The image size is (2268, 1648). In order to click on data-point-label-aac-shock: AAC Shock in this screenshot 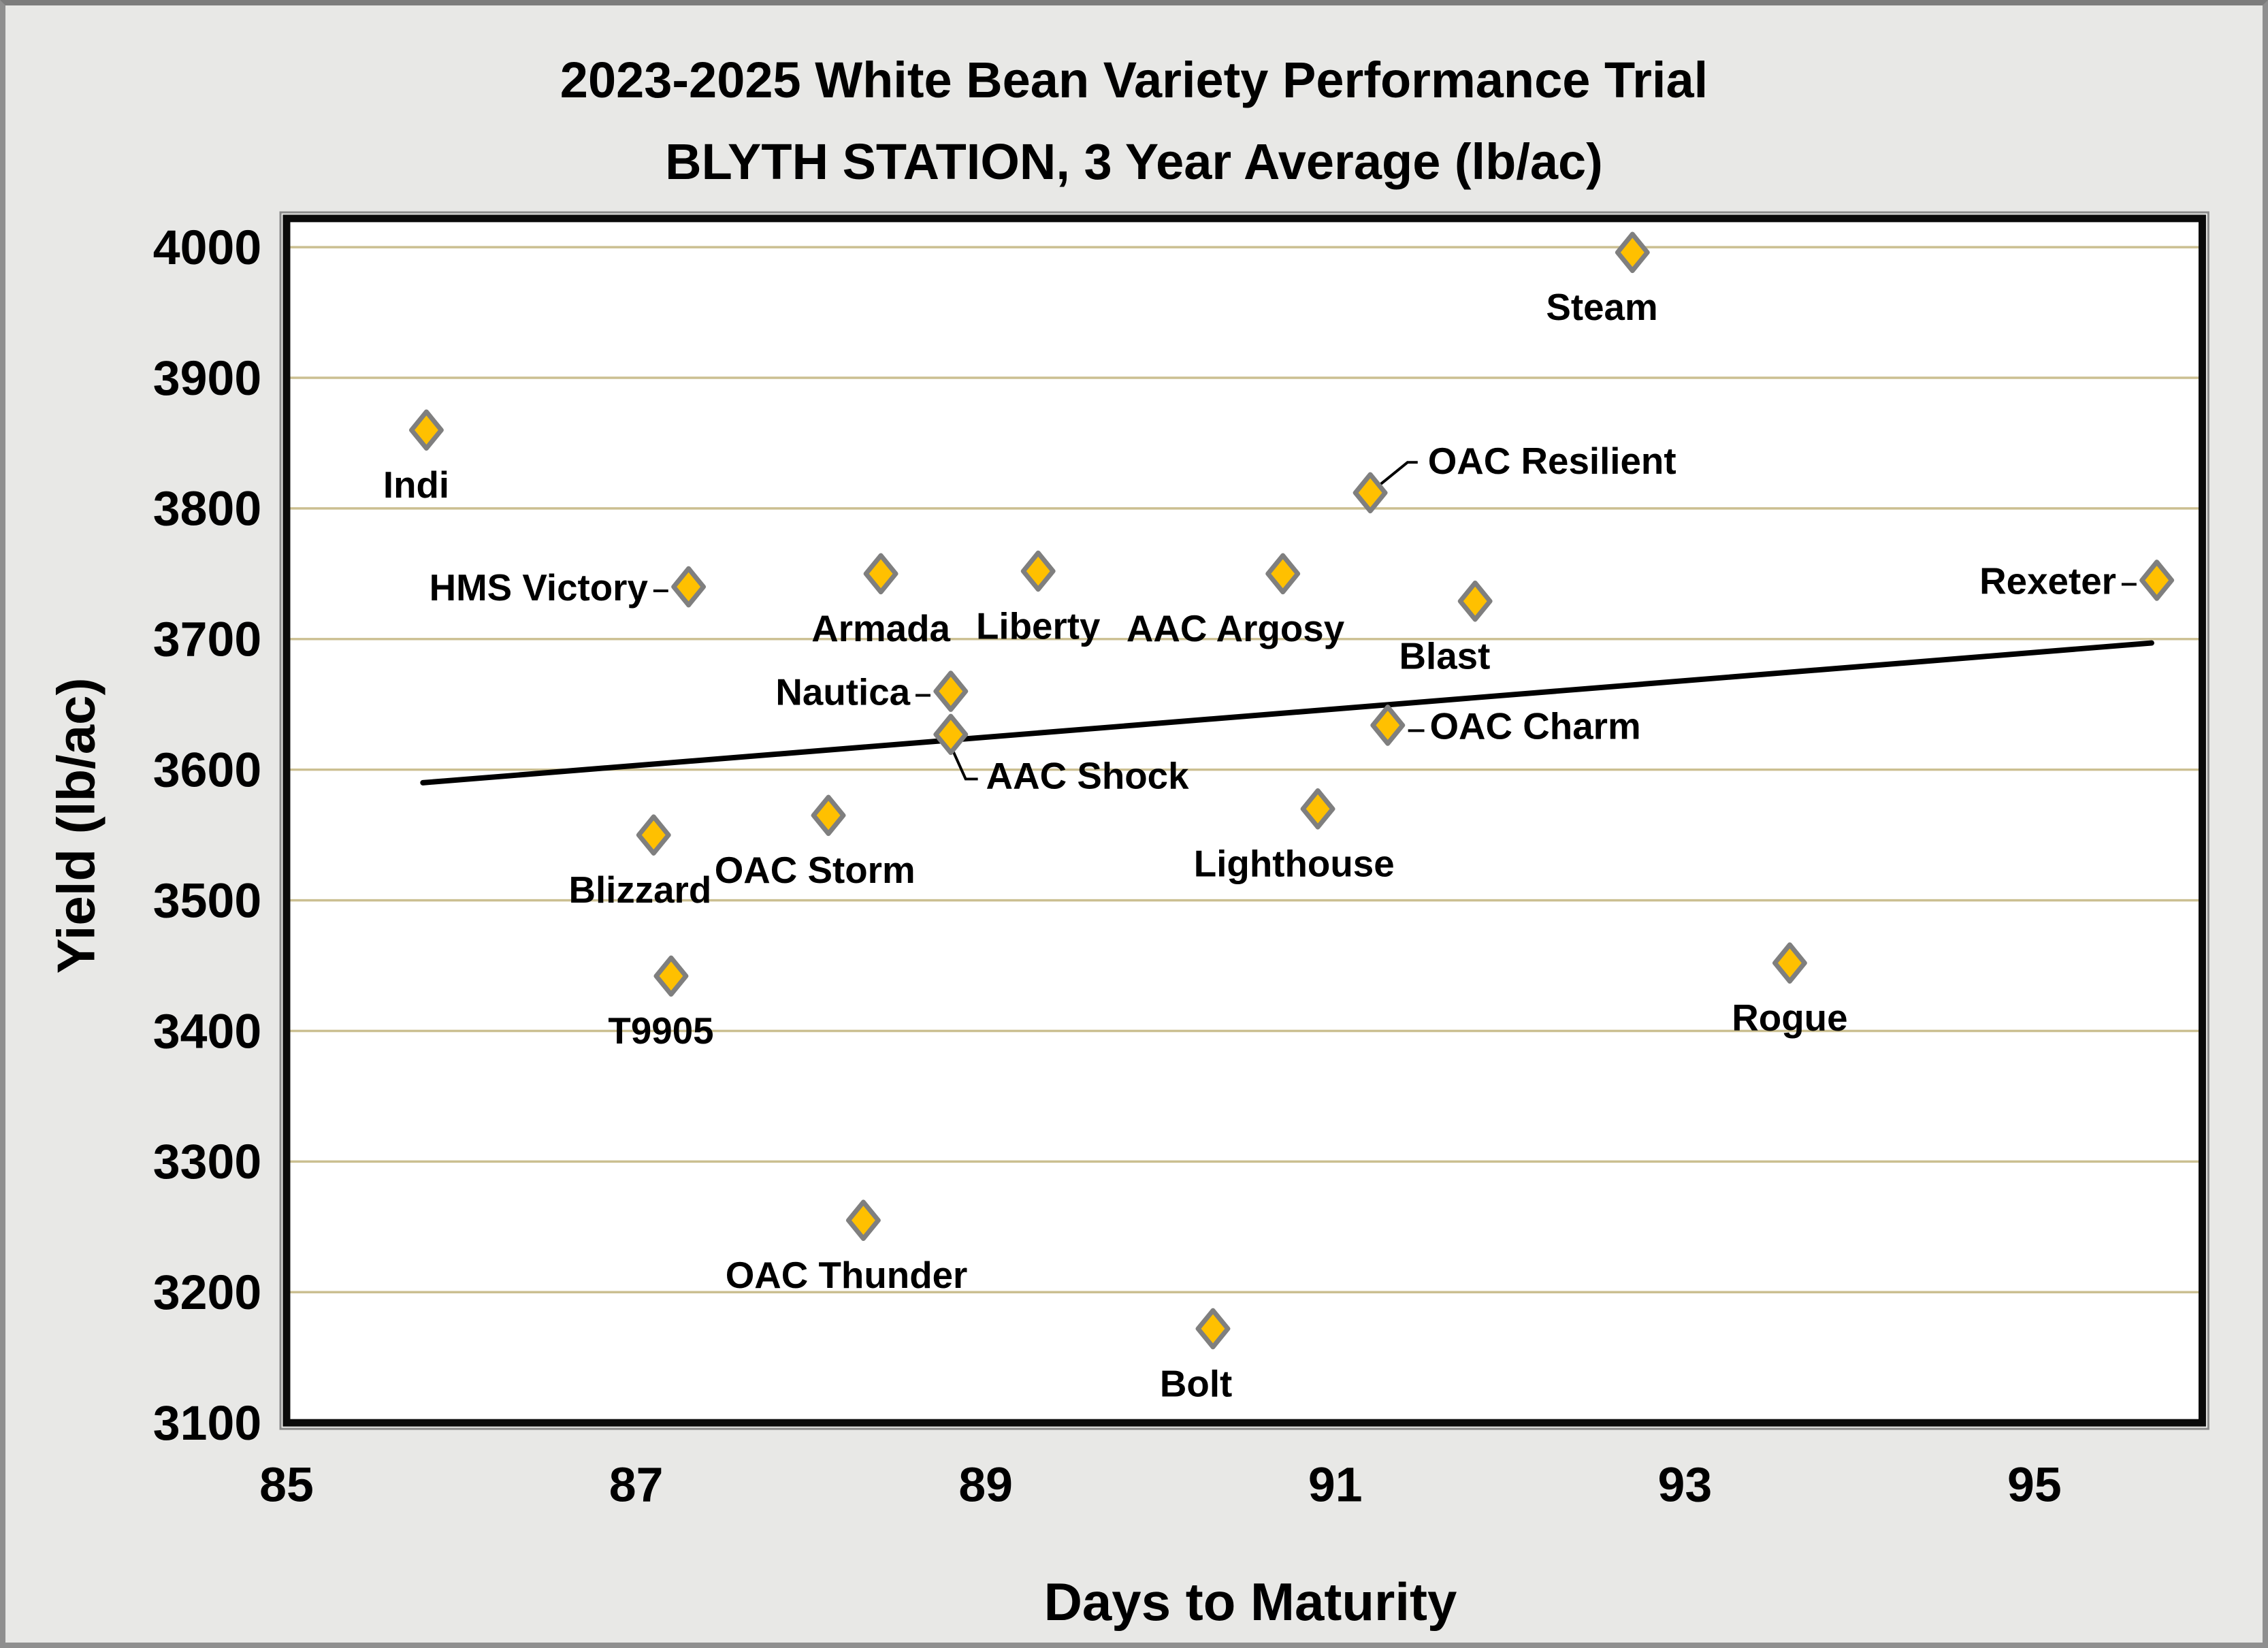, I will do `click(1088, 775)`.